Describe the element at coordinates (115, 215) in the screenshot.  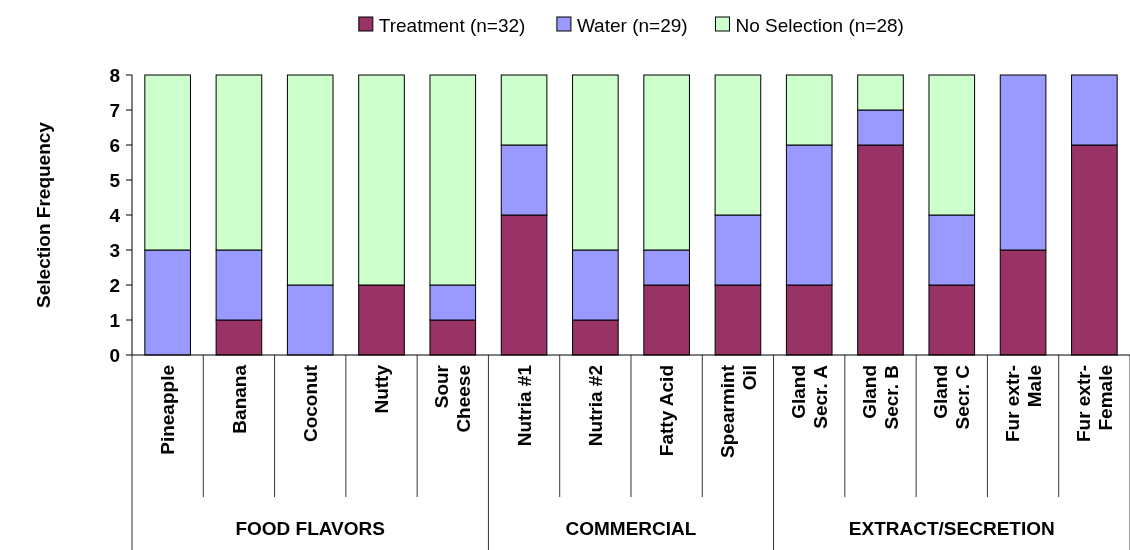
I see `y-tick-label: 4` at that location.